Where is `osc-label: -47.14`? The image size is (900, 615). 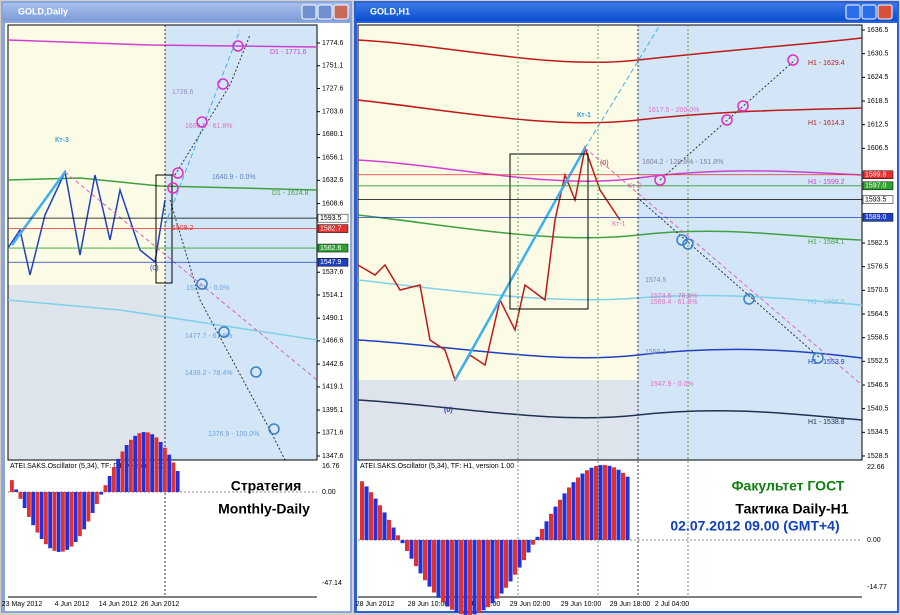
osc-label: -47.14 is located at coordinates (332, 583).